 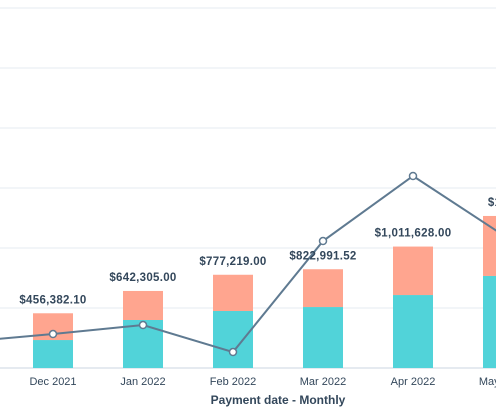 I want to click on x-tick-label: Mar 2022, so click(x=323, y=382).